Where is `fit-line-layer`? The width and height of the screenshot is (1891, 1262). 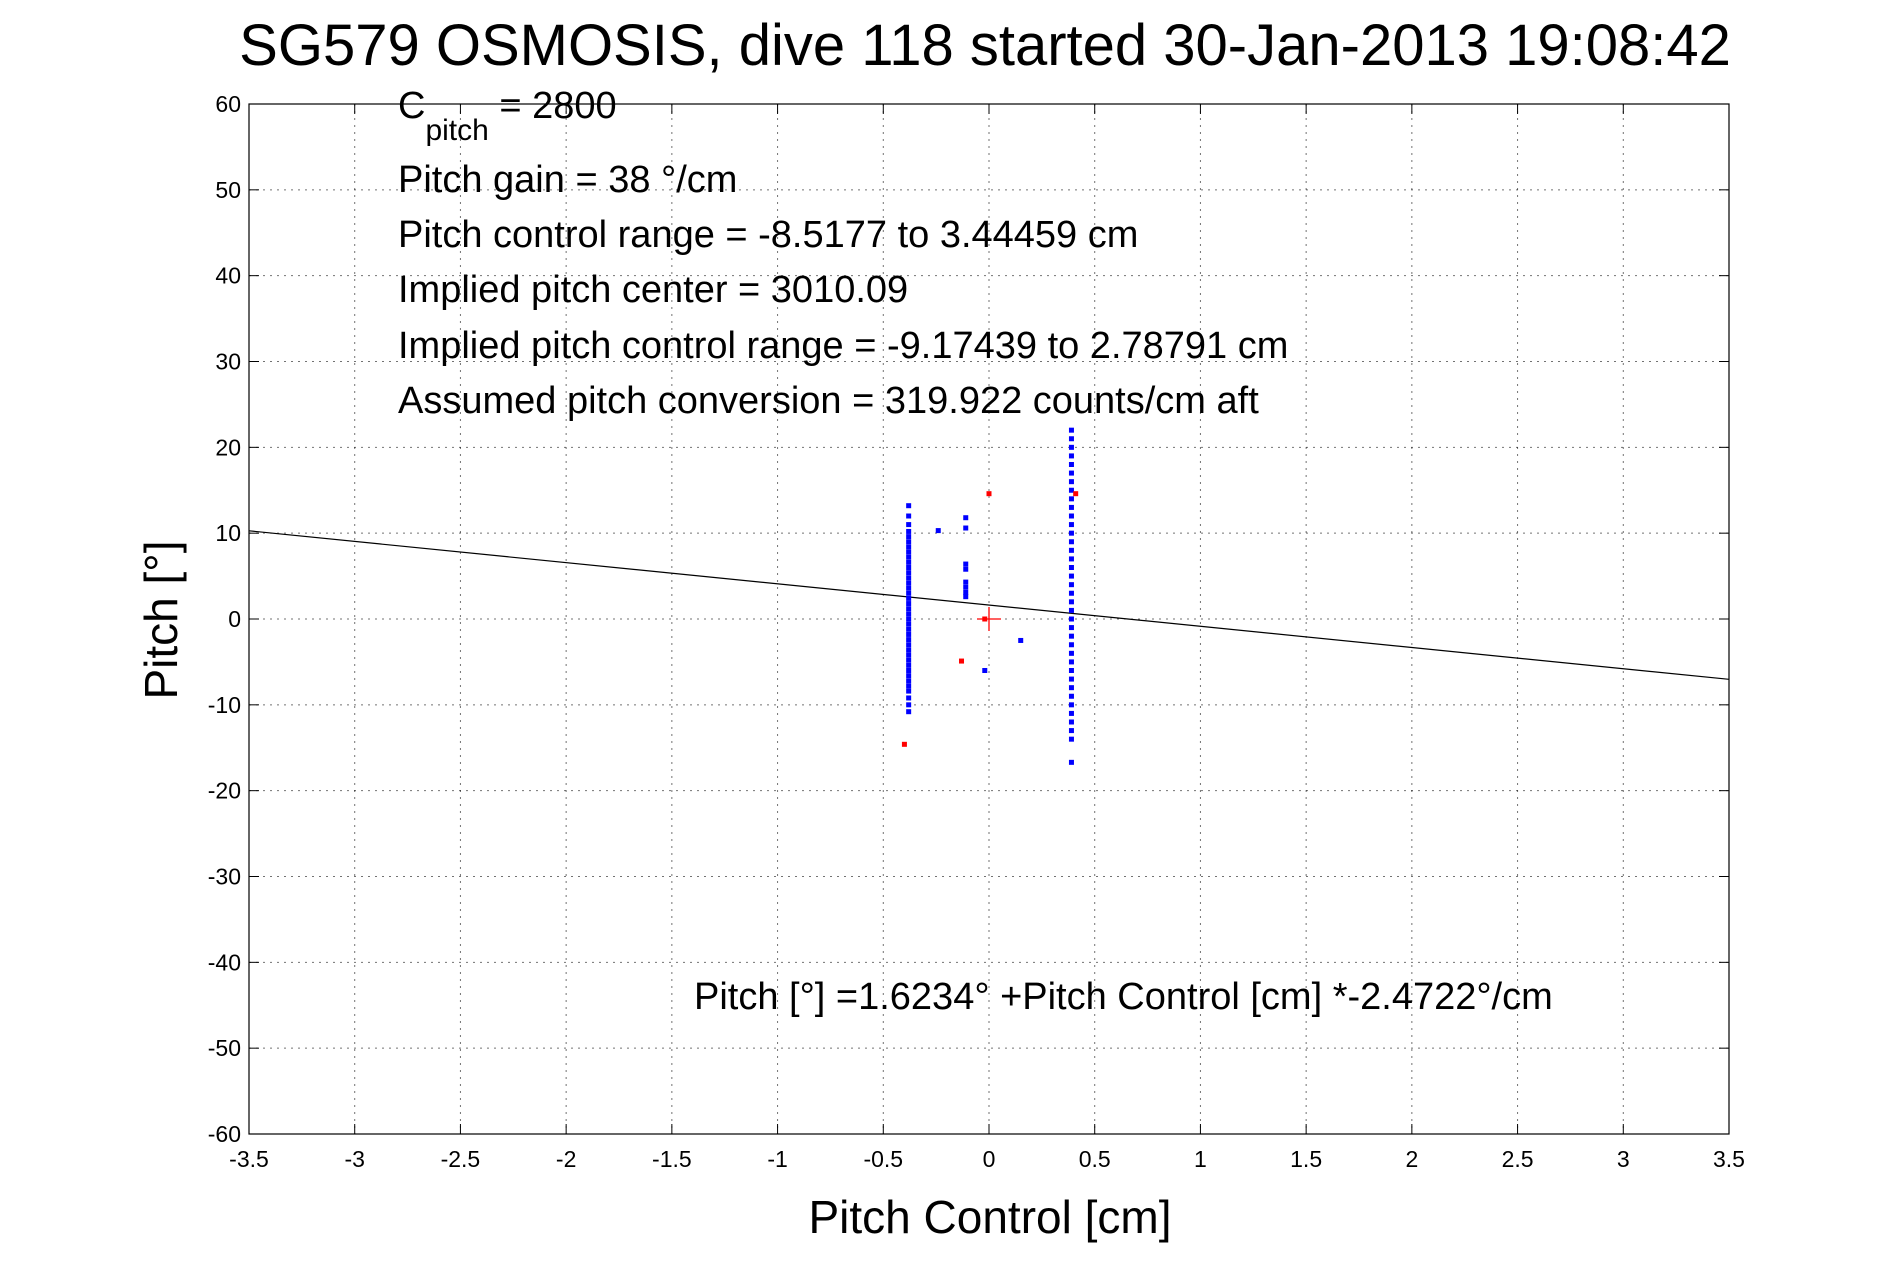
fit-line-layer is located at coordinates (989, 605).